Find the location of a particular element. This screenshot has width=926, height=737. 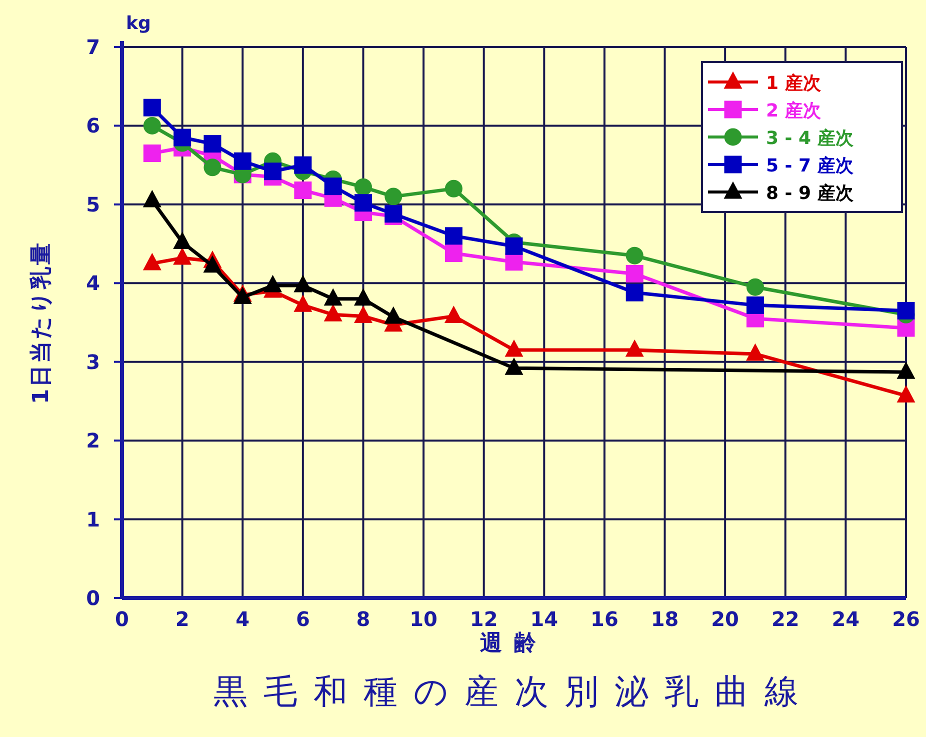

x-tick-label: 16 is located at coordinates (604, 619).